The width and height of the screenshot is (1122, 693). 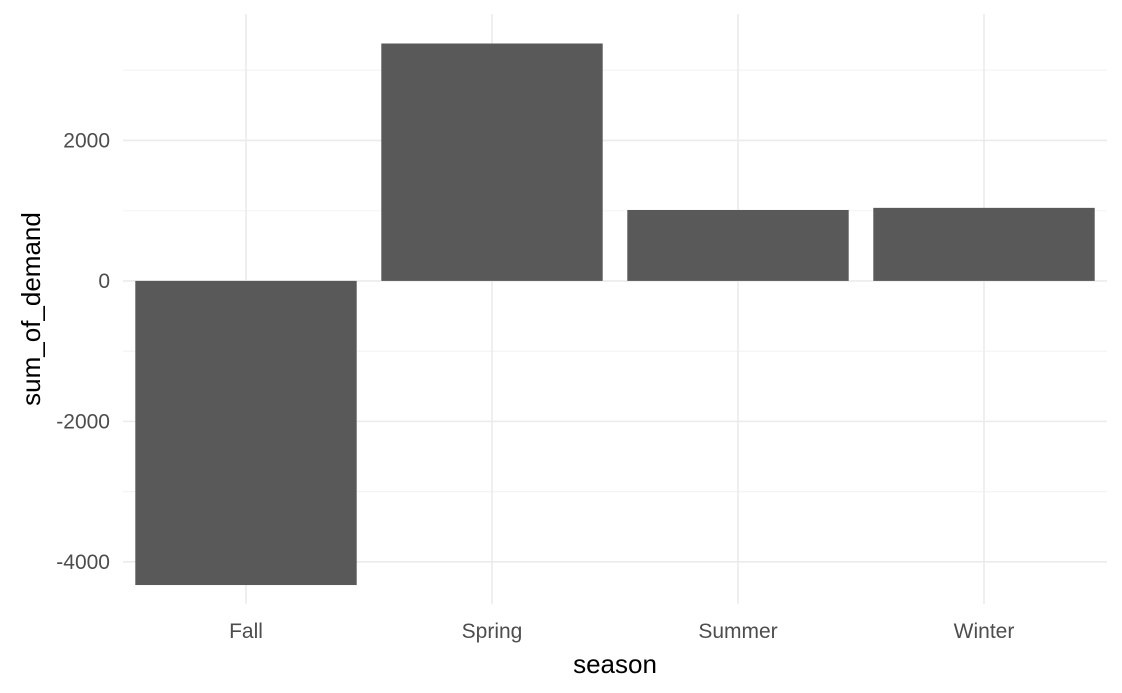 What do you see at coordinates (615, 664) in the screenshot?
I see `x-axis-title: season` at bounding box center [615, 664].